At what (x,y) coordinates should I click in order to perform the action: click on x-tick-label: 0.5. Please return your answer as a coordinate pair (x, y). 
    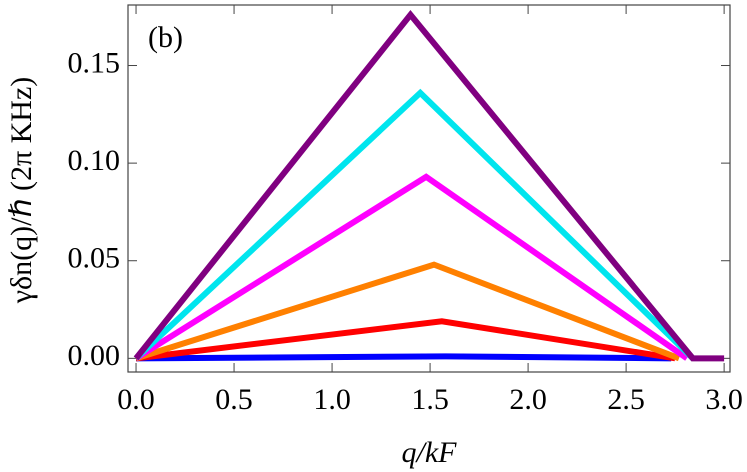
    Looking at the image, I should click on (234, 399).